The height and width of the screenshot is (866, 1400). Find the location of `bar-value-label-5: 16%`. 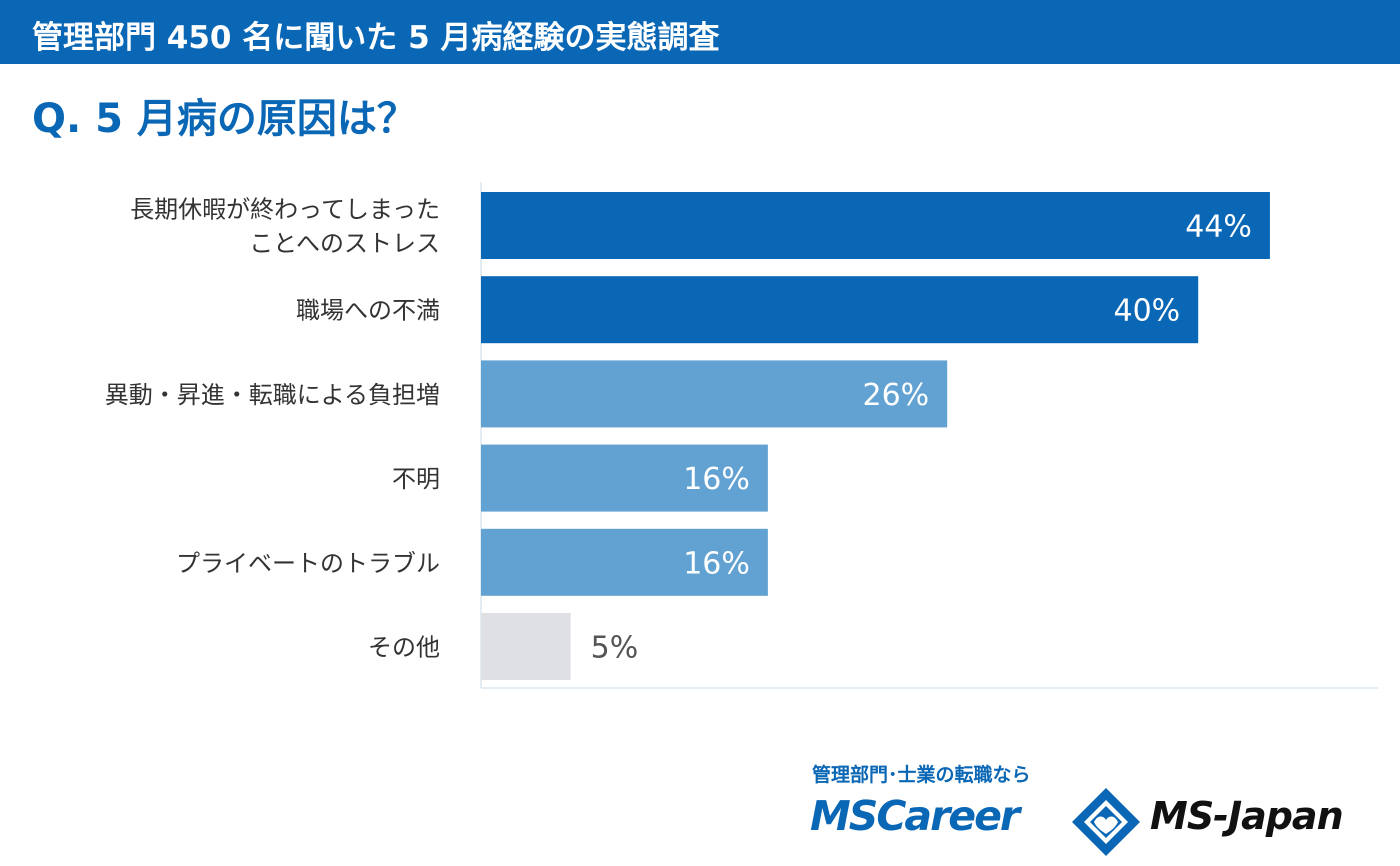

bar-value-label-5: 16% is located at coordinates (716, 563).